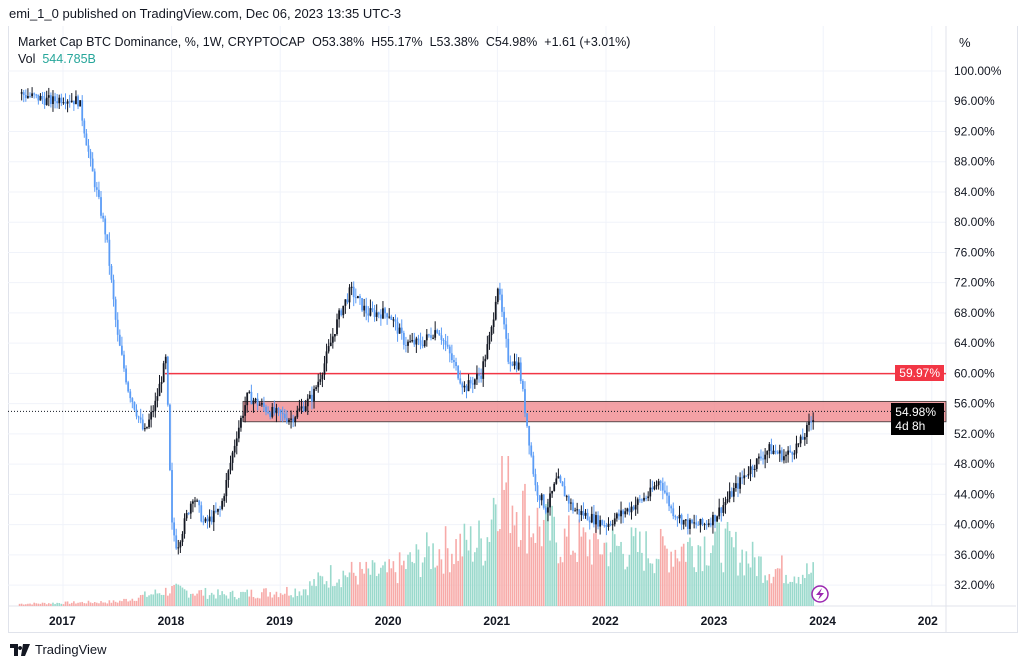 The height and width of the screenshot is (667, 1024). I want to click on change-value: +1.61 (+3.01%), so click(587, 42).